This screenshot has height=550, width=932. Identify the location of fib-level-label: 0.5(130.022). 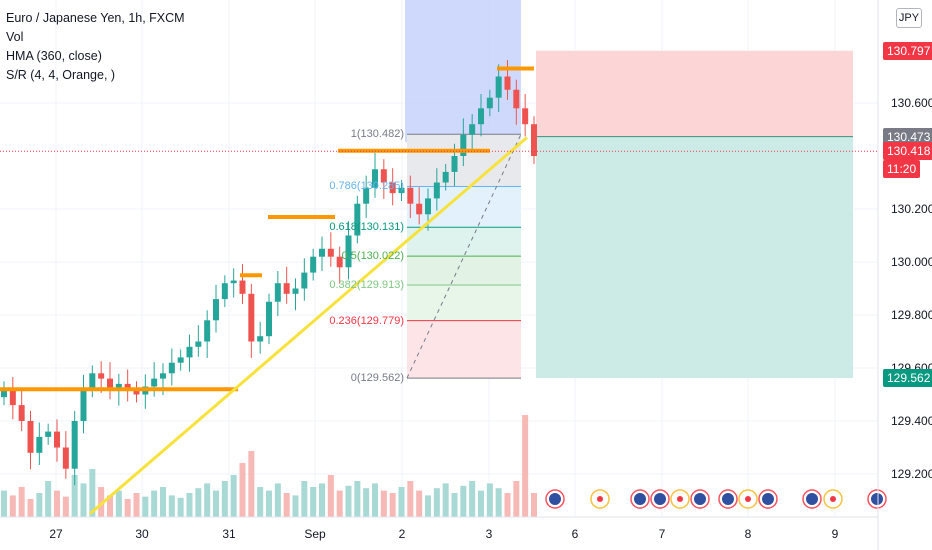
(372, 256).